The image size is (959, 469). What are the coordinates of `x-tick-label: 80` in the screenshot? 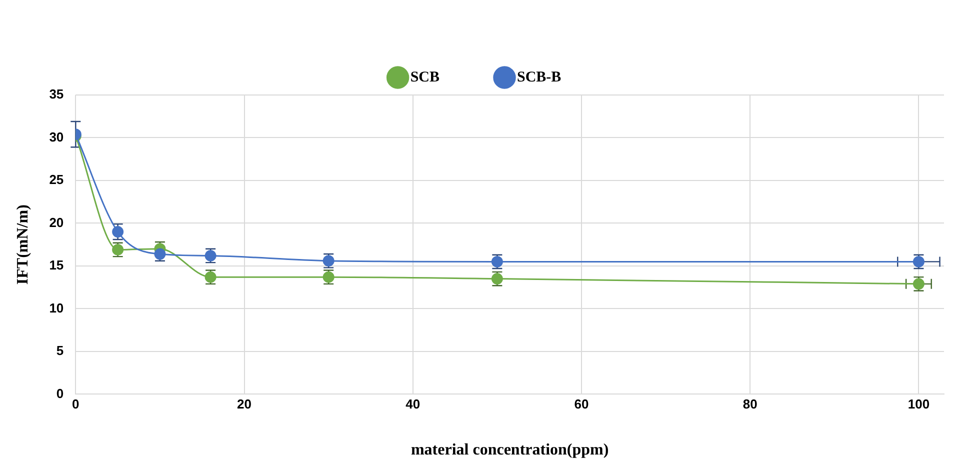 It's located at (750, 404).